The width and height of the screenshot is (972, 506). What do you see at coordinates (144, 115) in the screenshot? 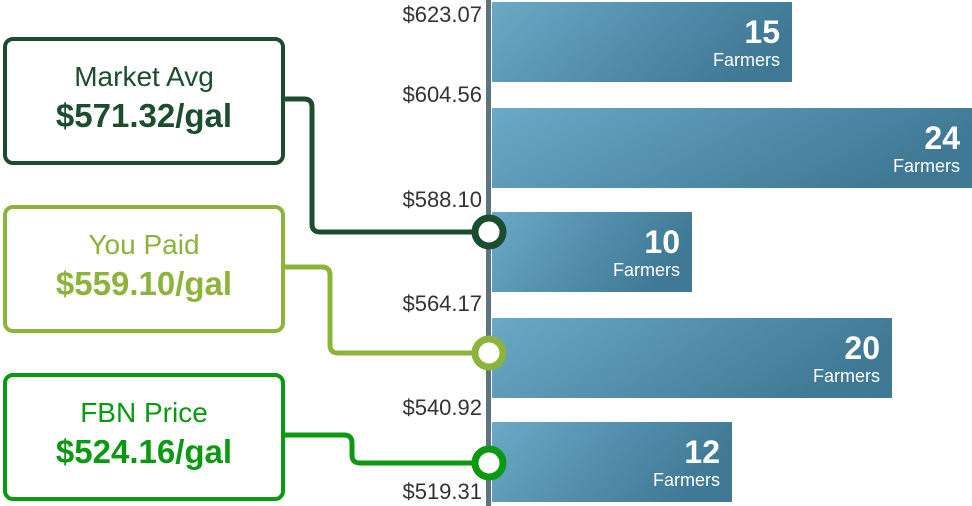
I see `marker-value: $571.32/gal` at bounding box center [144, 115].